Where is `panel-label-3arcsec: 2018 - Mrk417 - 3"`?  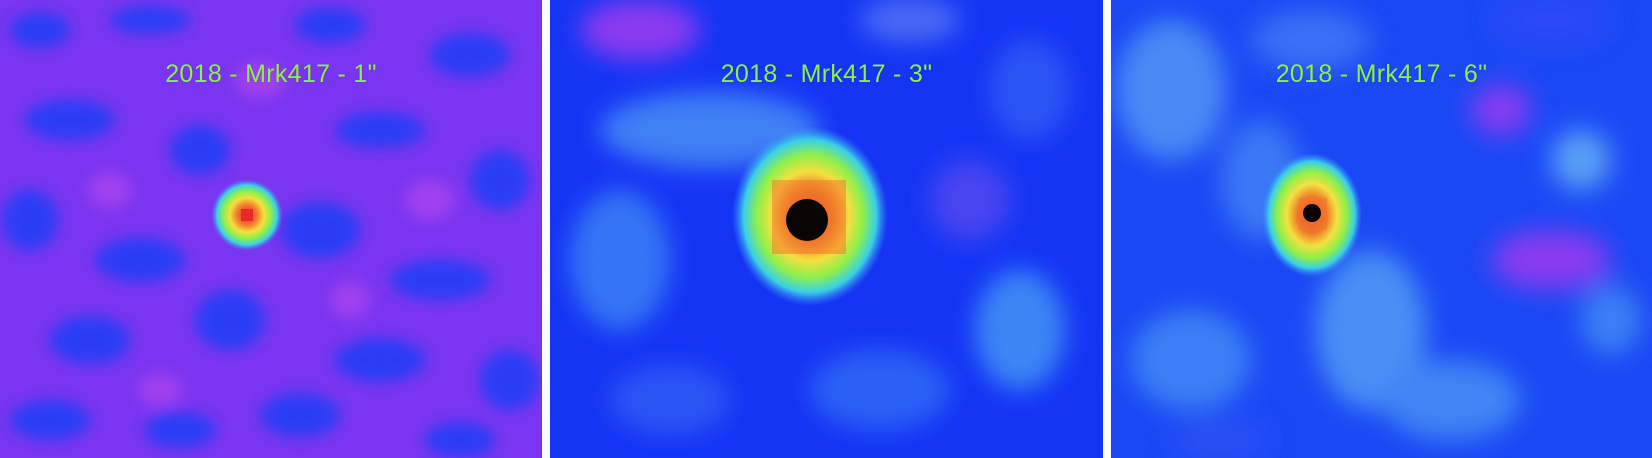
panel-label-3arcsec: 2018 - Mrk417 - 3" is located at coordinates (826, 74).